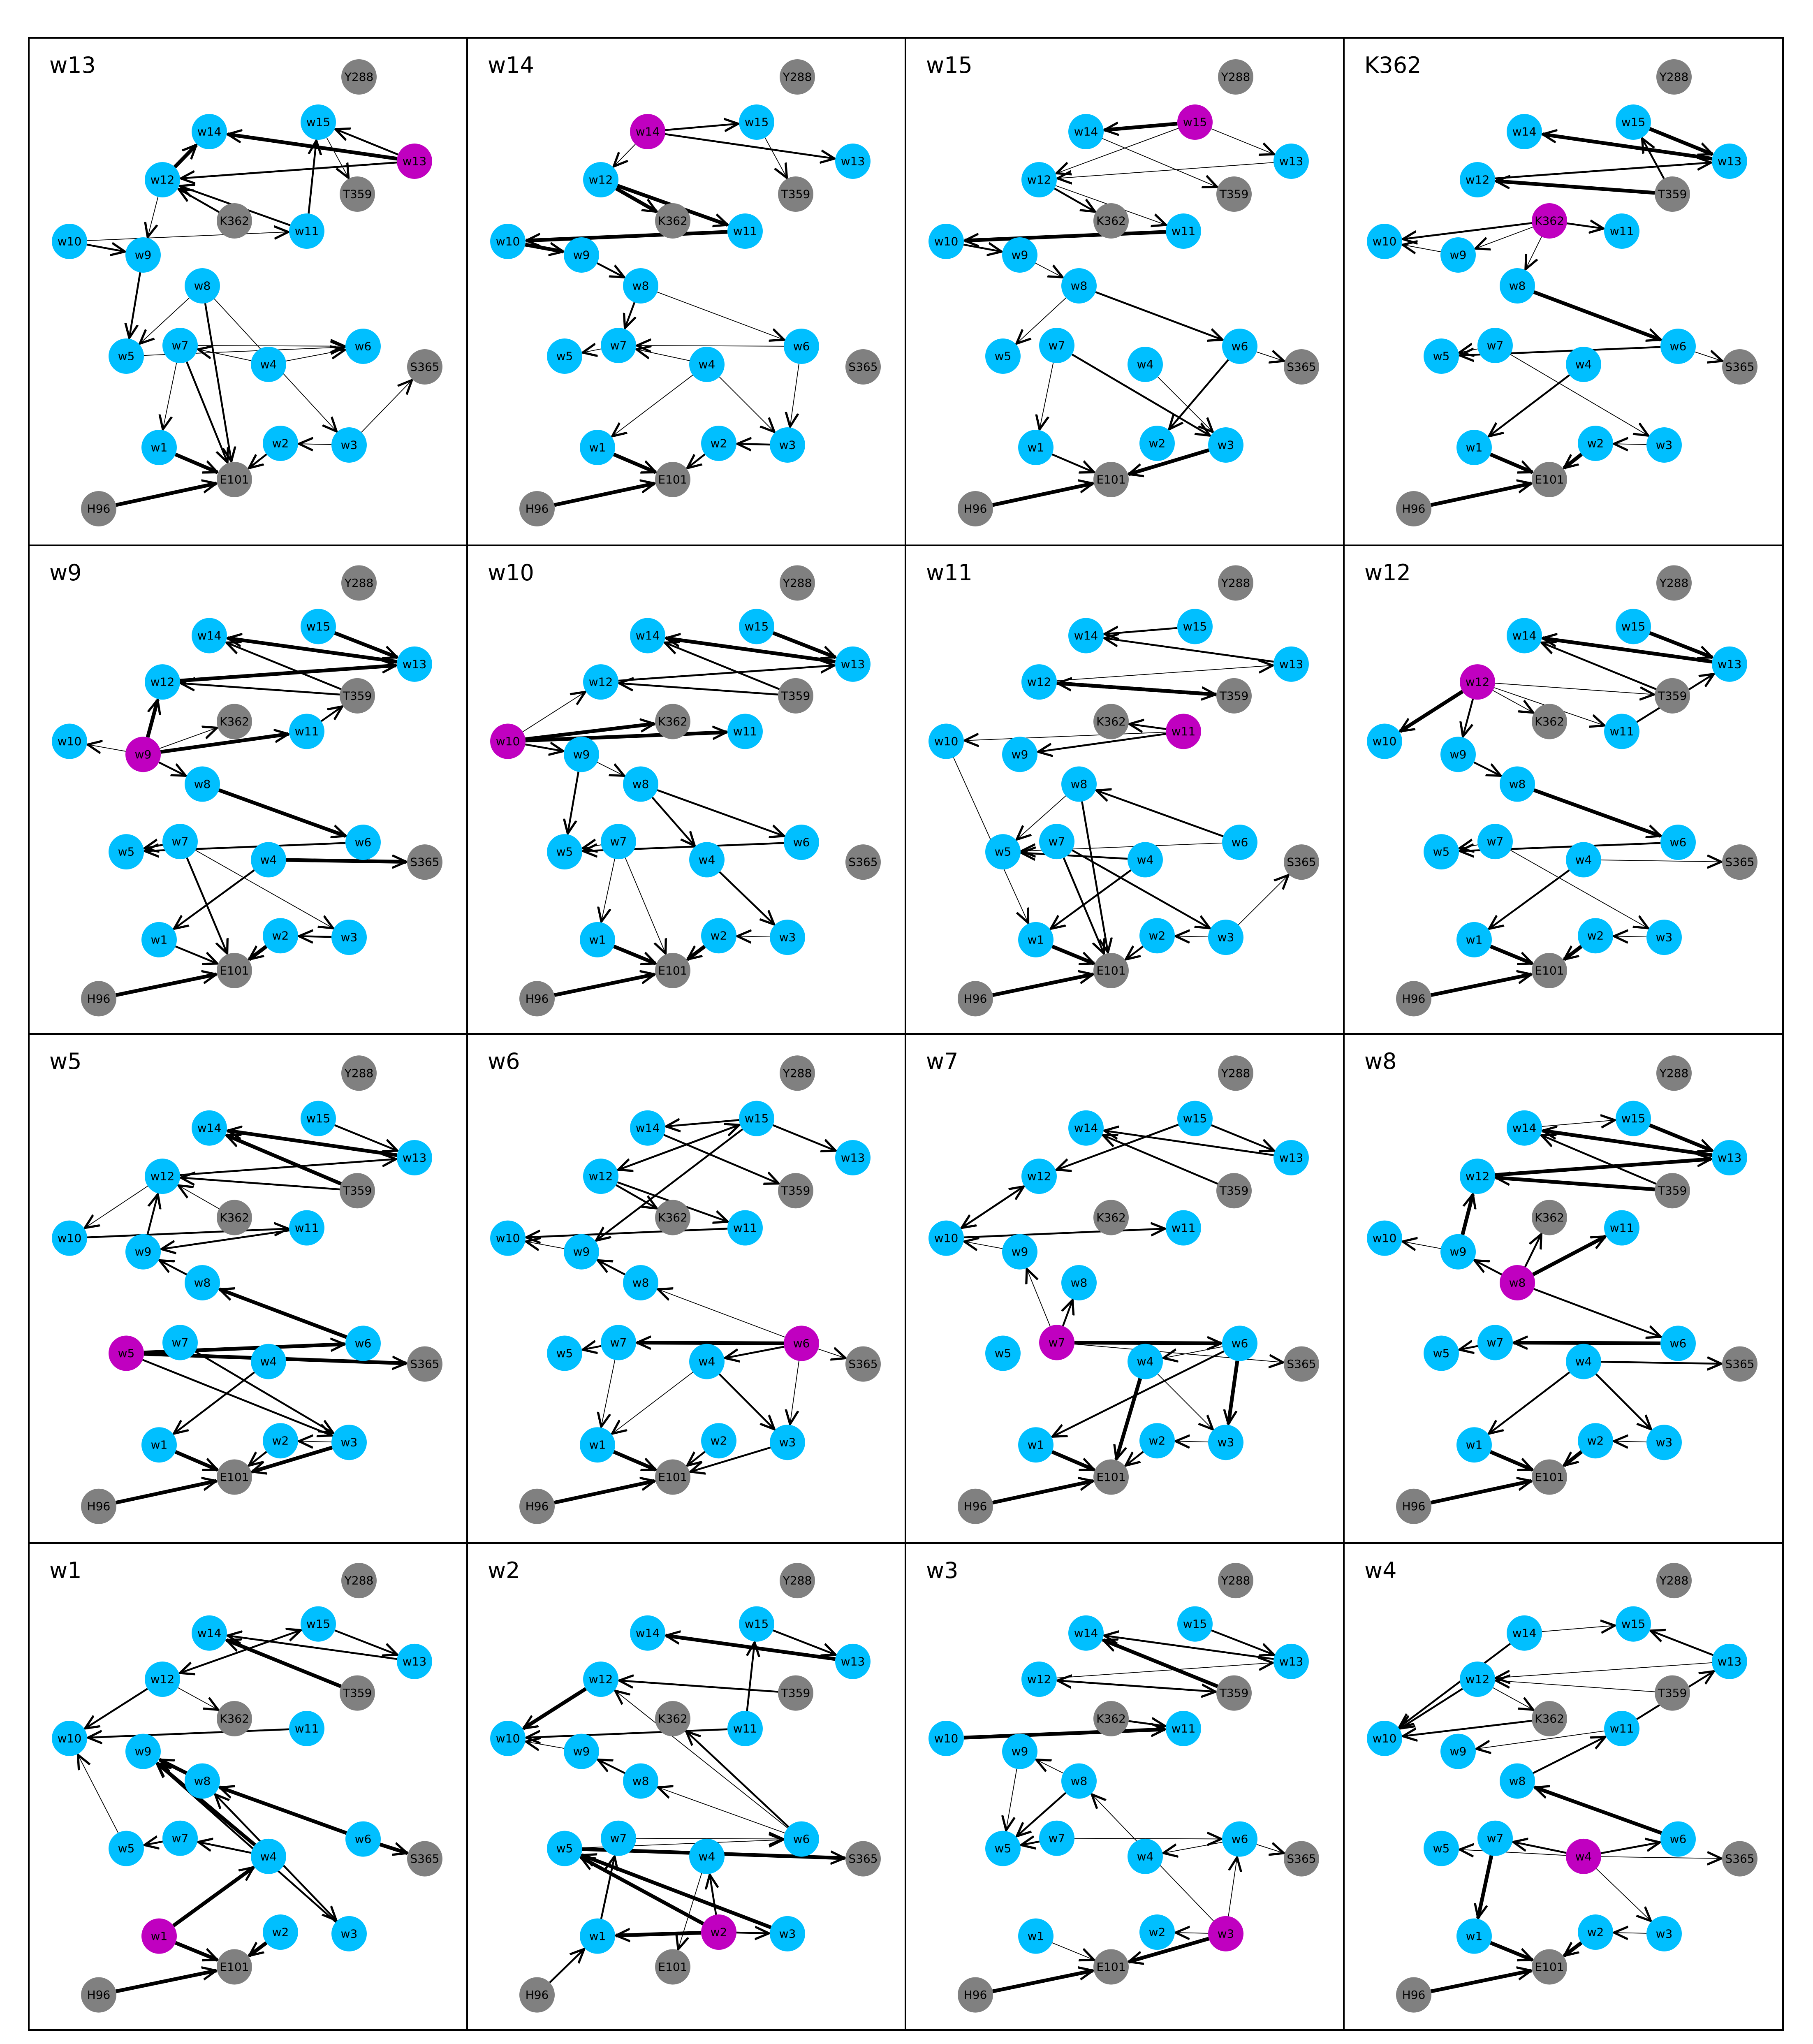 The width and height of the screenshot is (1813, 2044). I want to click on edge-w9-to-w11, so click(225, 744).